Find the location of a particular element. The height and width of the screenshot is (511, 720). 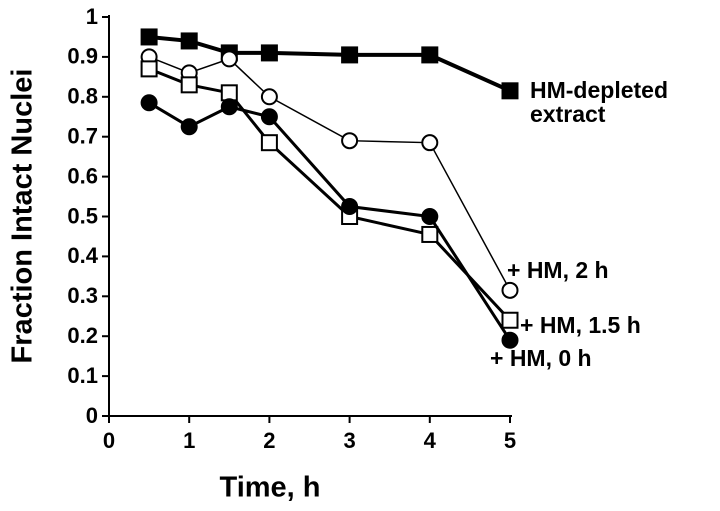

x-tick-label: 2 is located at coordinates (269, 440).